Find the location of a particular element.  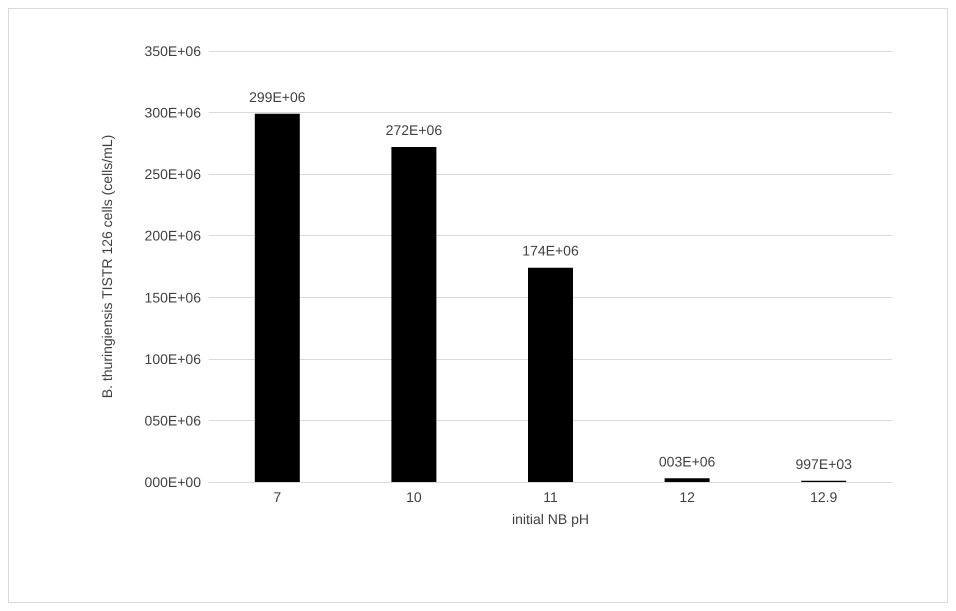

data-label: 997E+03 is located at coordinates (823, 464).